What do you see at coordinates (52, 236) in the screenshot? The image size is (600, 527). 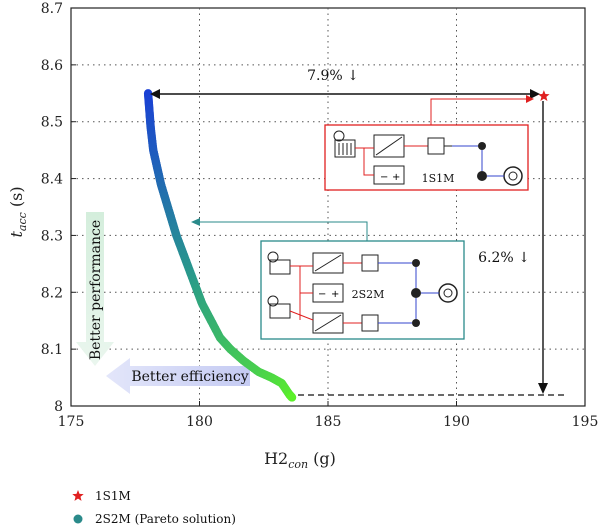 I see `y-tick-label: 8.3` at bounding box center [52, 236].